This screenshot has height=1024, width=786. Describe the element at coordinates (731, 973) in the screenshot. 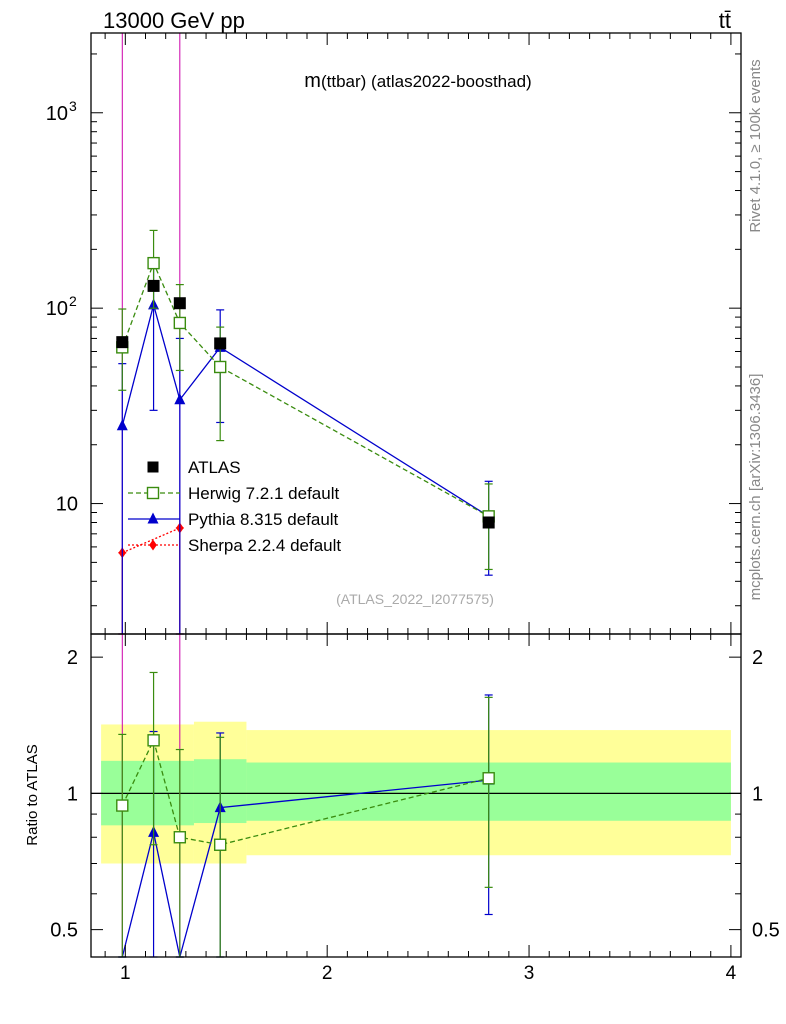

I see `x-tick-label: 4` at that location.